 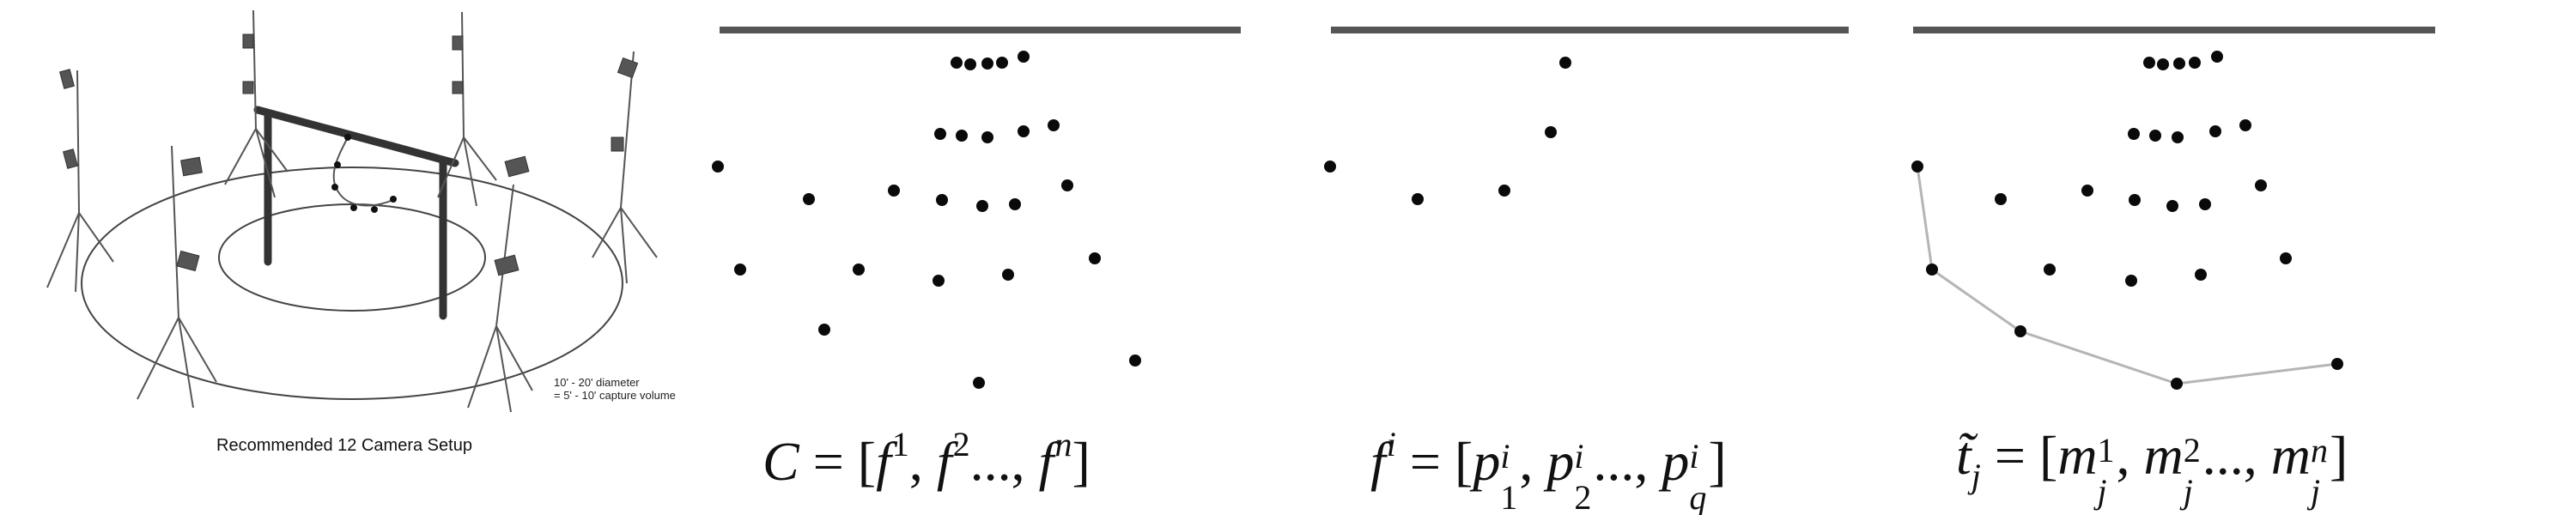 I want to click on trajectory-line, so click(x=2127, y=275).